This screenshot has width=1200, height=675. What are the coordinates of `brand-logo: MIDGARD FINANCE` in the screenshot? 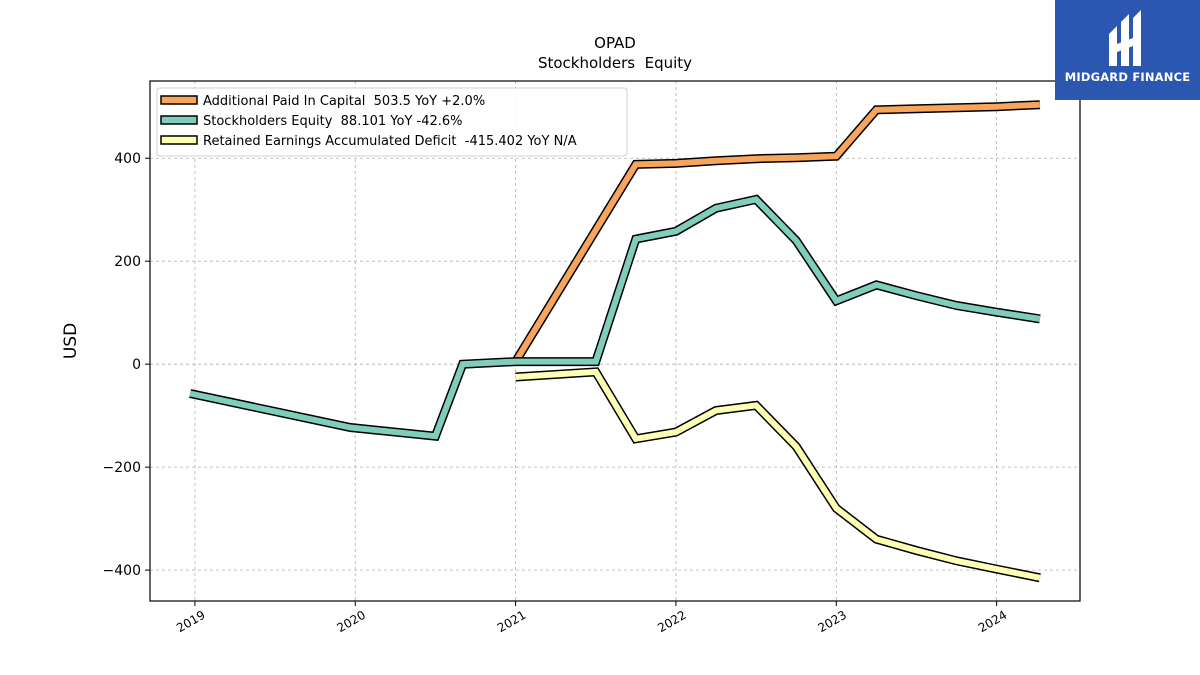 It's located at (1127, 50).